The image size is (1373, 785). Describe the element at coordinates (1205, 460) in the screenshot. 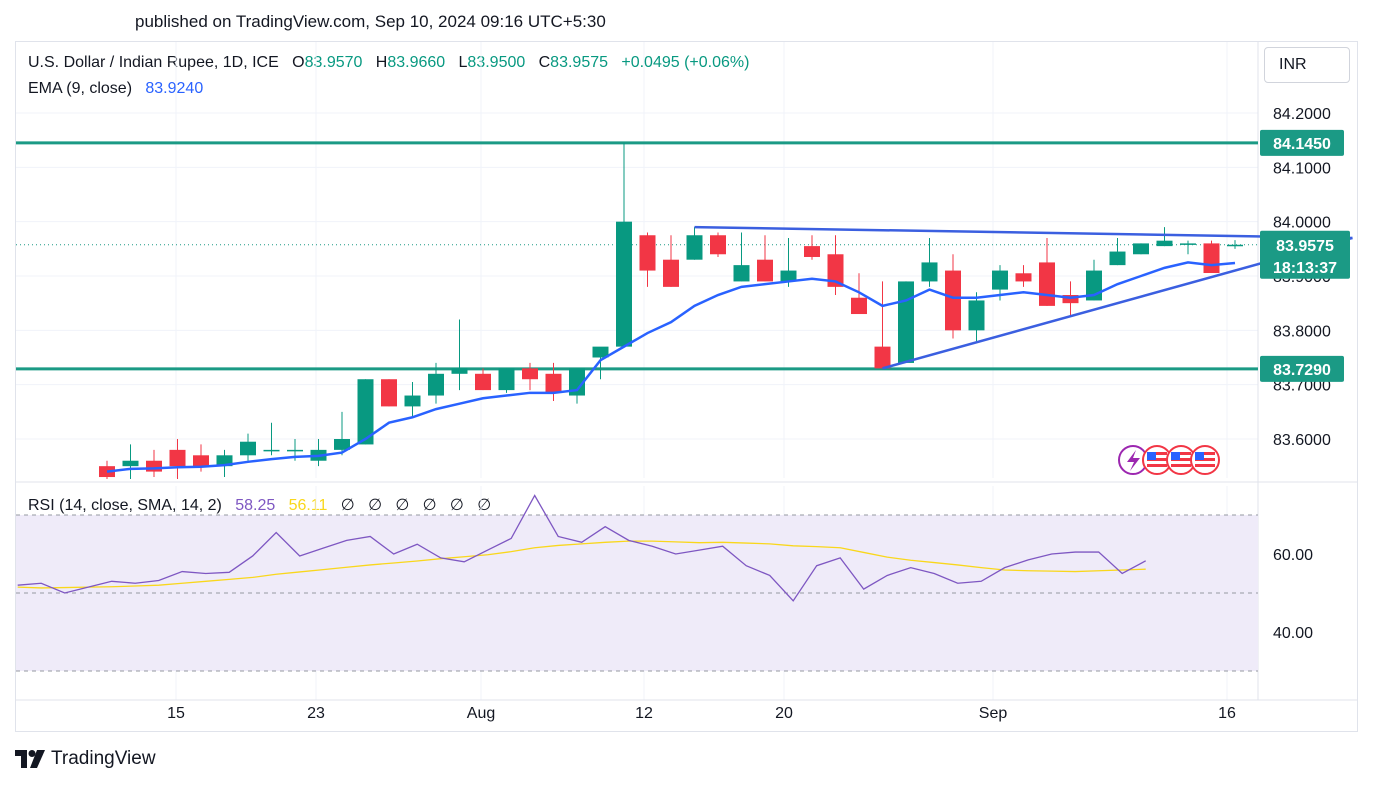

I see `us-flag-icon` at that location.